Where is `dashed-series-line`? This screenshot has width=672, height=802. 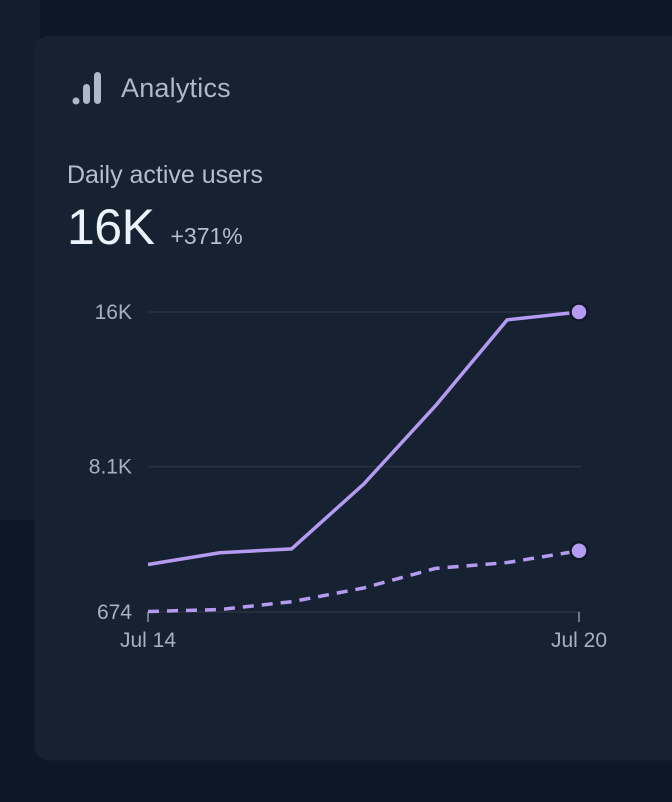 dashed-series-line is located at coordinates (363, 581).